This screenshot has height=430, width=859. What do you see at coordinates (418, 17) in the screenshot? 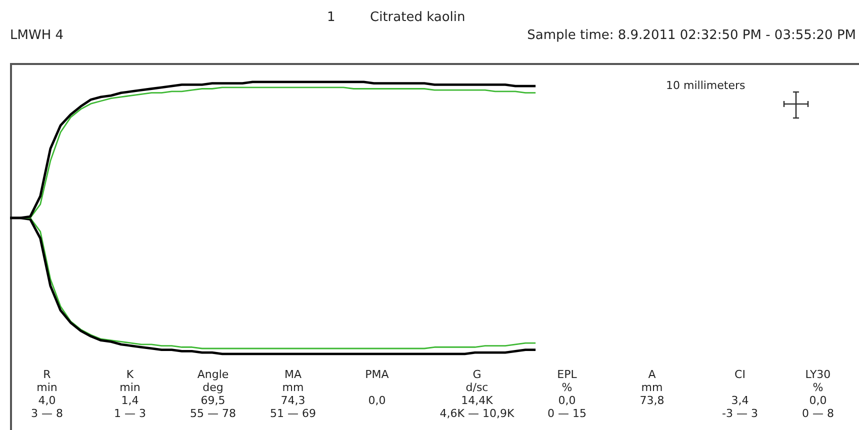
I see `chart-title: Citrated kaolin` at bounding box center [418, 17].